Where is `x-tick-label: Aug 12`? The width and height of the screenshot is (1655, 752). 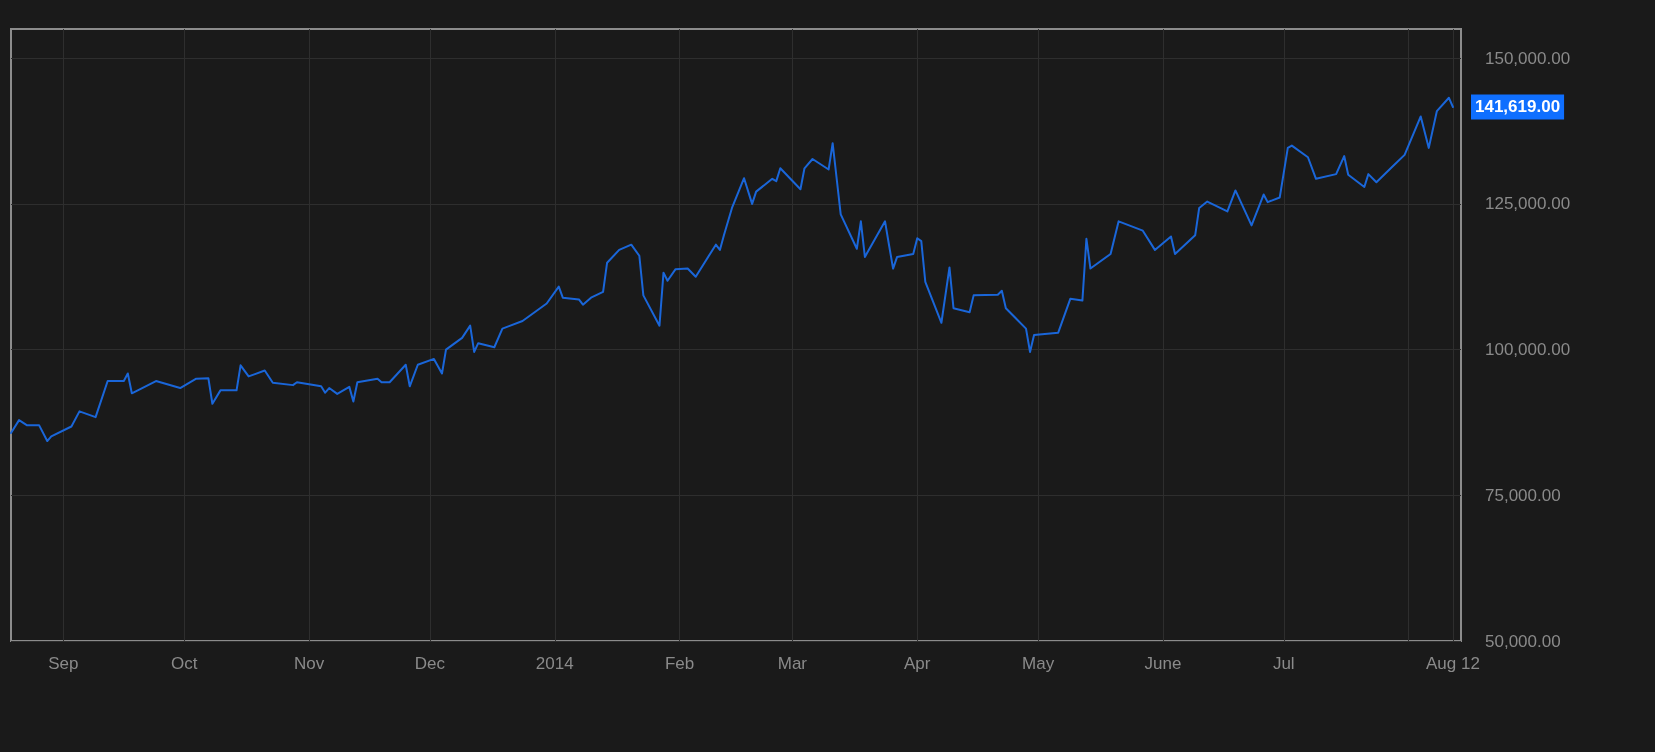
x-tick-label: Aug 12 is located at coordinates (1453, 663).